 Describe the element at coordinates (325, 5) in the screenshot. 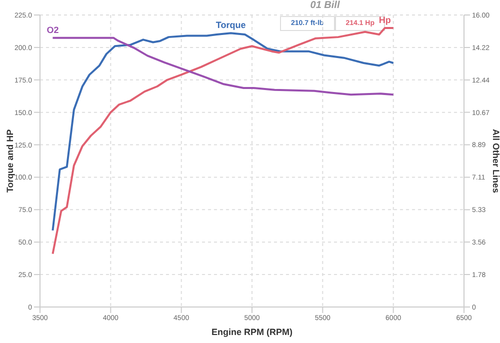

I see `chart-title: 01 Bill` at that location.